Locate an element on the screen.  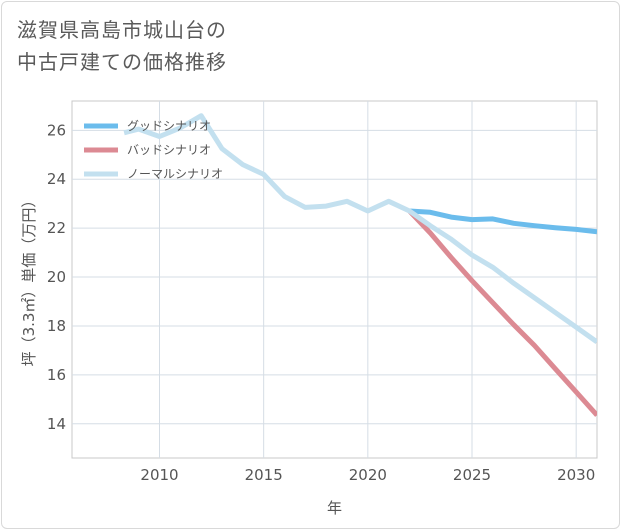
chart-title: 滋賀県高島市城山台の 中古戸建ての価格推移 is located at coordinates (122, 46).